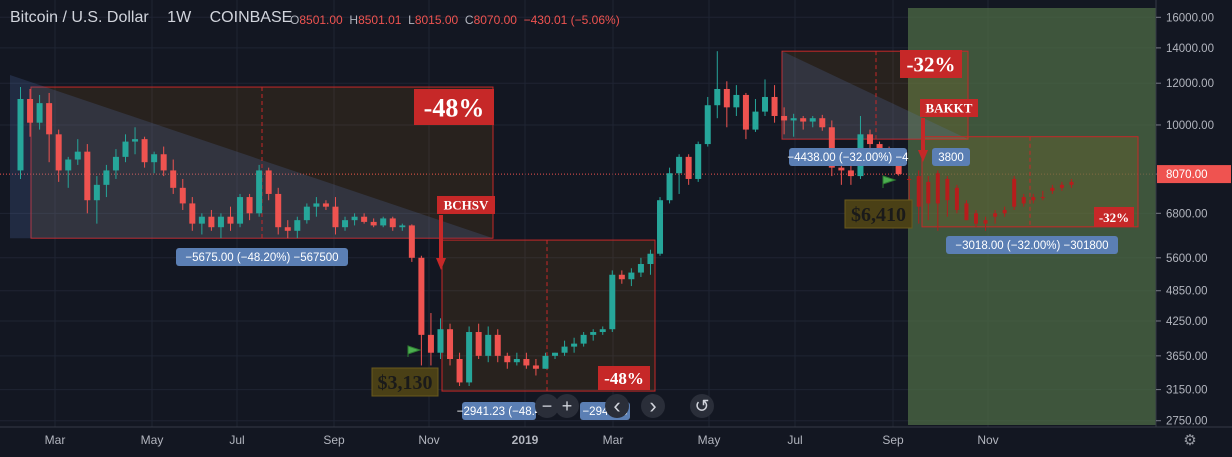  What do you see at coordinates (653, 405) in the screenshot?
I see `scroll-right-button: ›` at bounding box center [653, 405].